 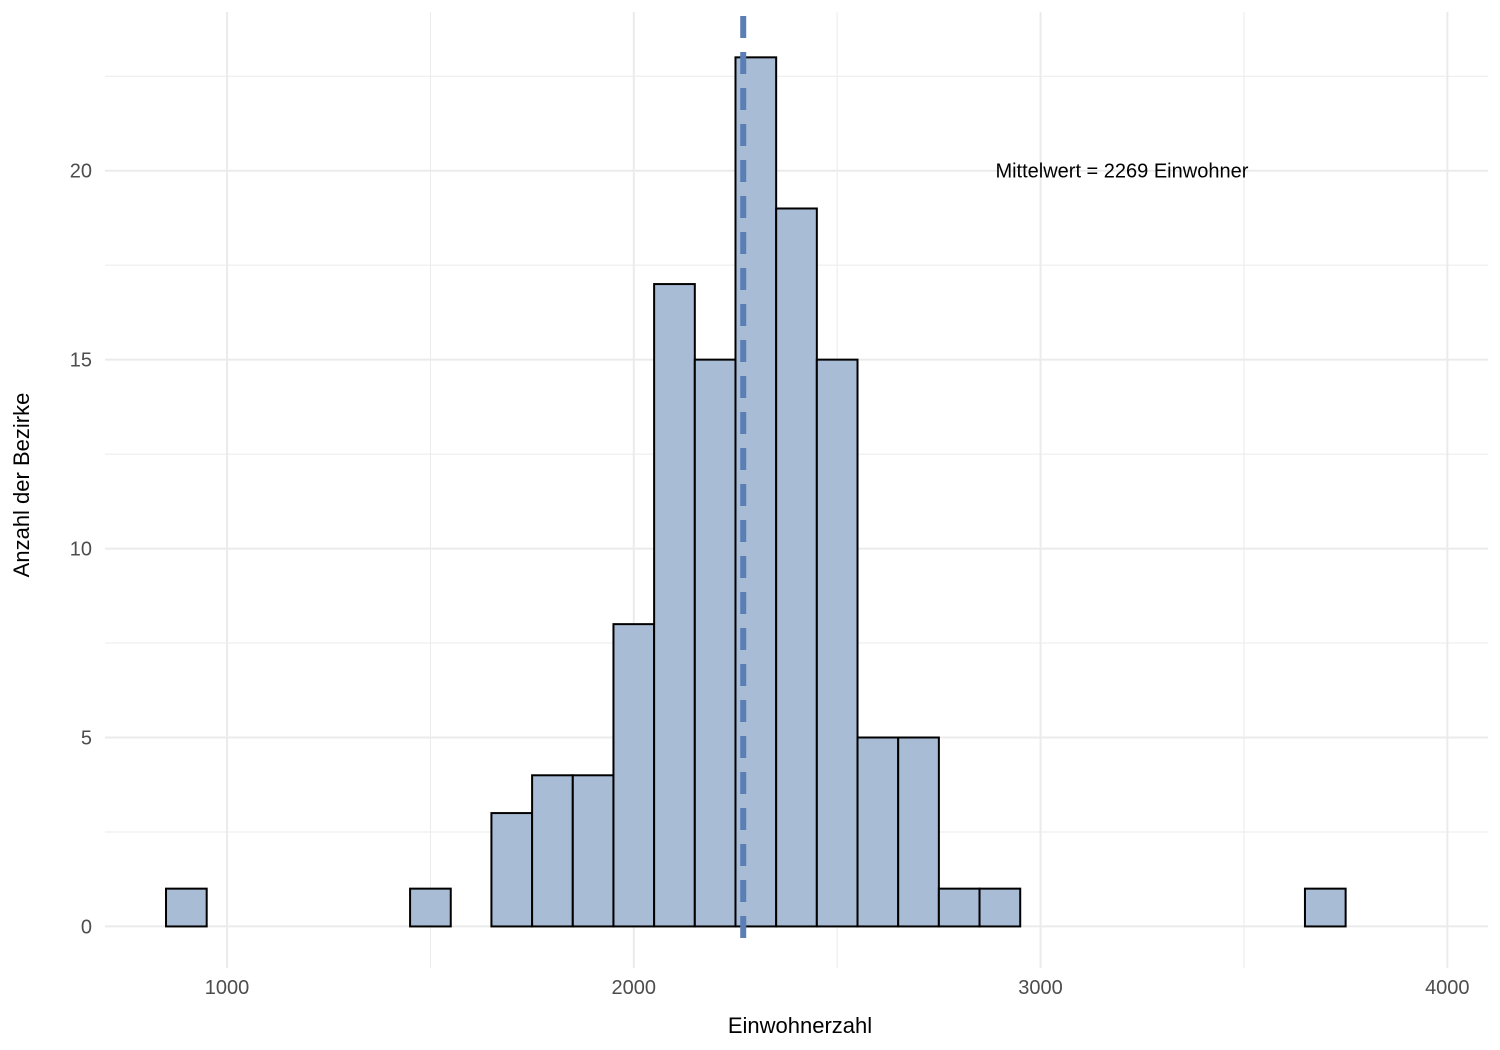 I want to click on y-tick-label: 20, so click(x=81, y=172).